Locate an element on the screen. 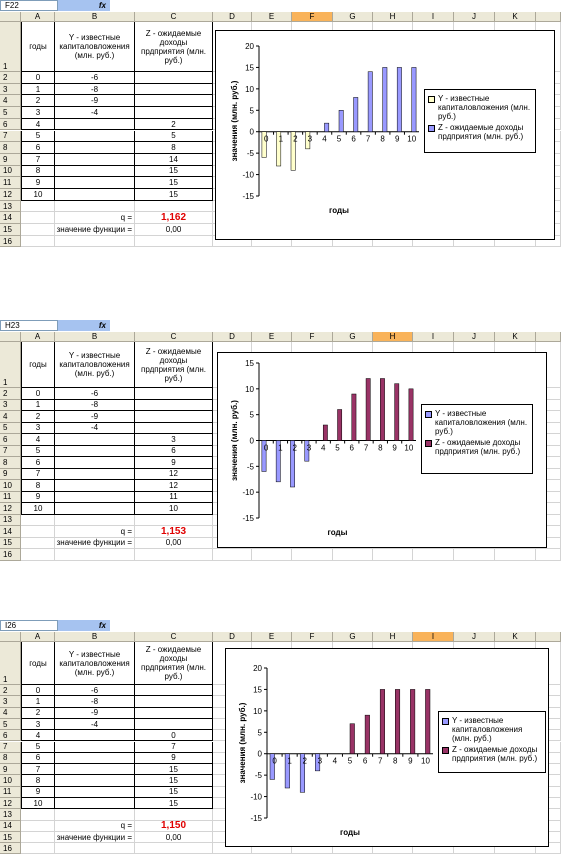 This screenshot has width=561, height=857. y-tick-label: -5 is located at coordinates (251, 466).